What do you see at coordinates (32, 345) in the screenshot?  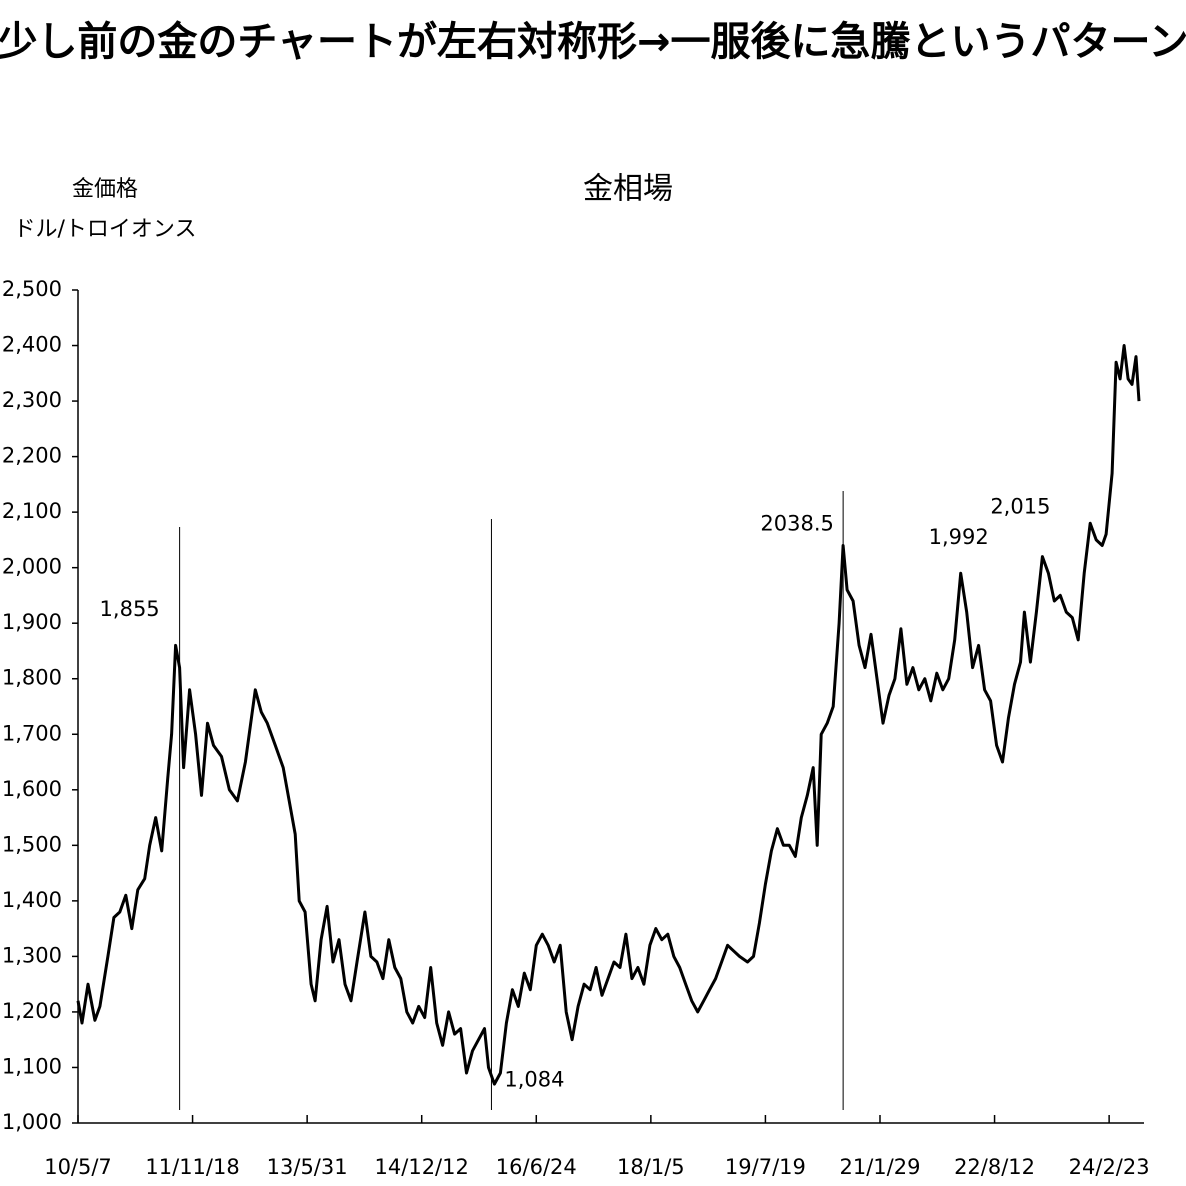 I see `y-tick-label: 2,400` at bounding box center [32, 345].